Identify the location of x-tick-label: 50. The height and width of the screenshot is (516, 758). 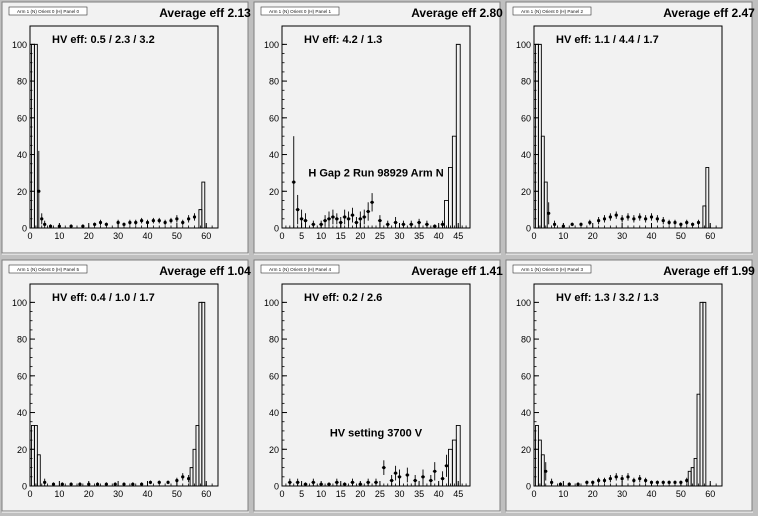
(177, 236).